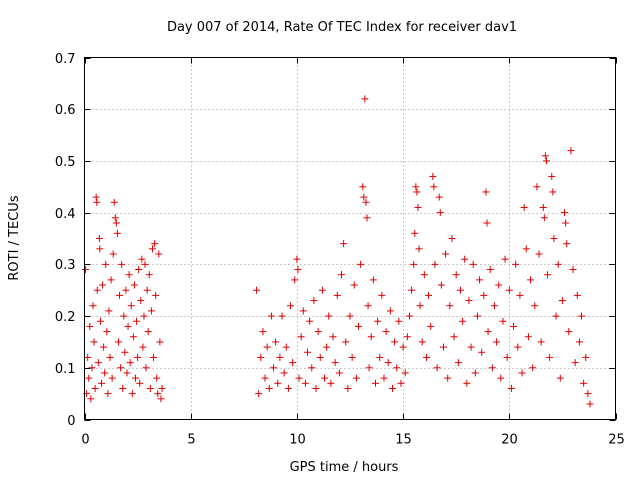 This screenshot has height=480, width=640. Describe the element at coordinates (297, 440) in the screenshot. I see `x-tick-label: 10` at that location.